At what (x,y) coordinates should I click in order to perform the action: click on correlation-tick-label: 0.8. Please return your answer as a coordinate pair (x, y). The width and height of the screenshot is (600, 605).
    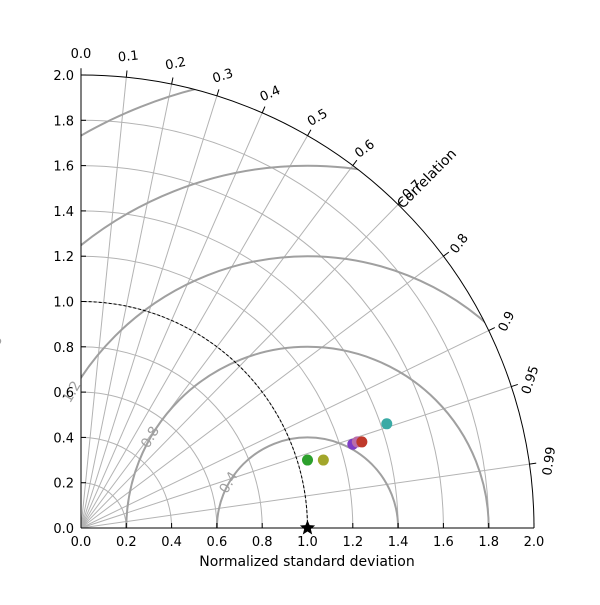
    Looking at the image, I should click on (460, 244).